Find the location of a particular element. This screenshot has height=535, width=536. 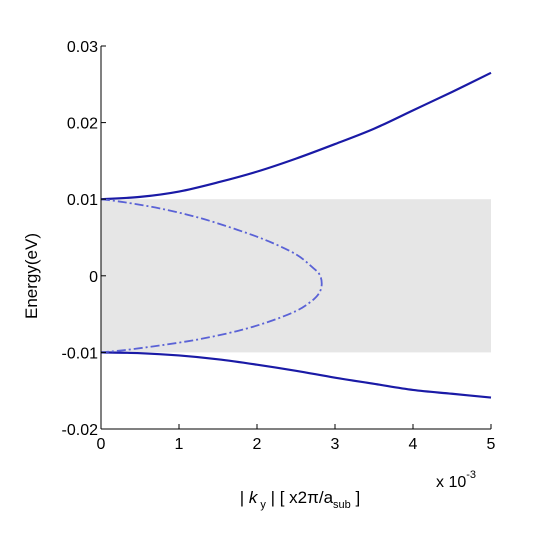

x-label-prefix: | is located at coordinates (244, 497).